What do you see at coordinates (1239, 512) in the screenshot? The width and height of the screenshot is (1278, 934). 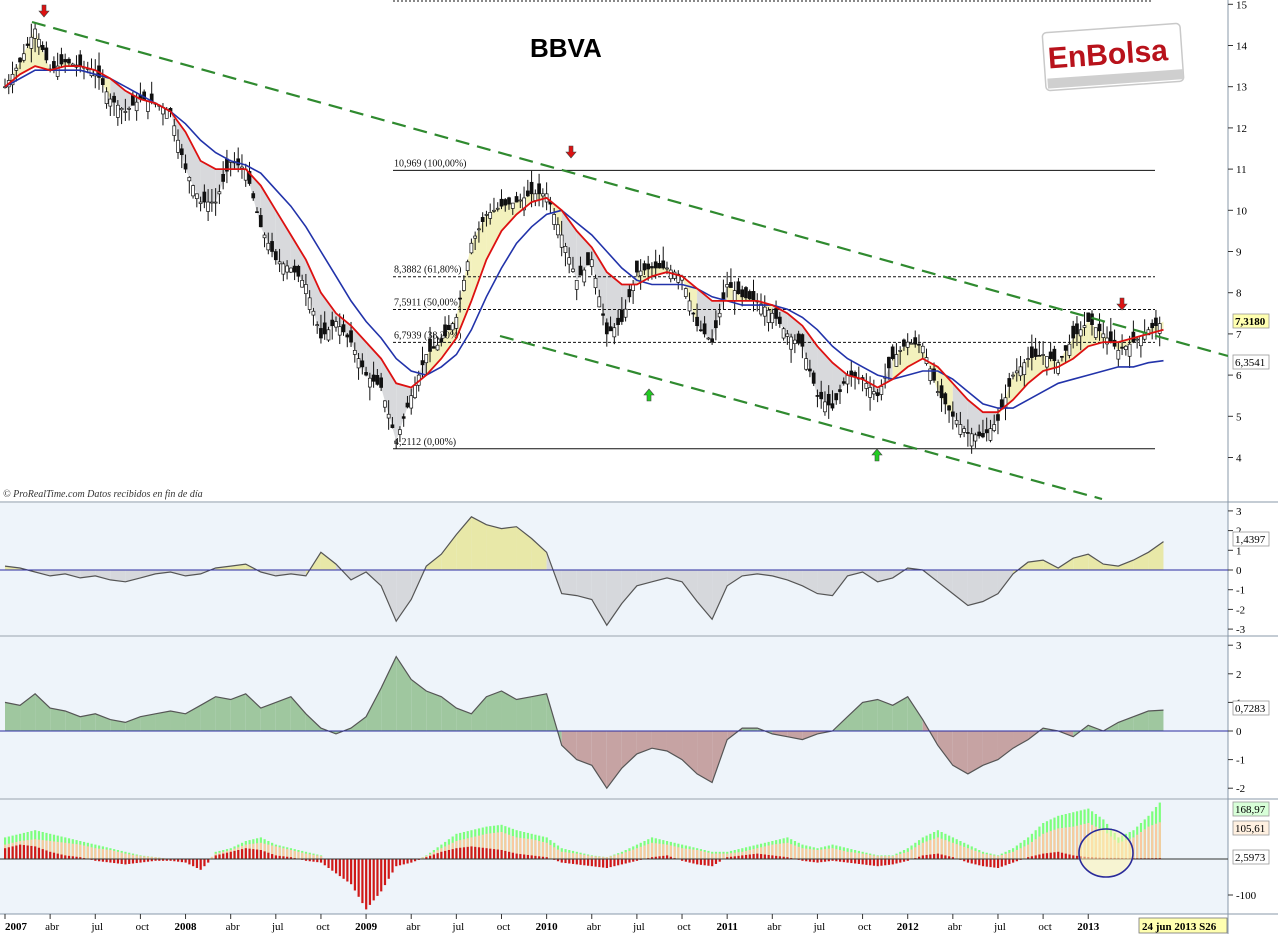 I see `osc1-tick-label-0: 3` at bounding box center [1239, 512].